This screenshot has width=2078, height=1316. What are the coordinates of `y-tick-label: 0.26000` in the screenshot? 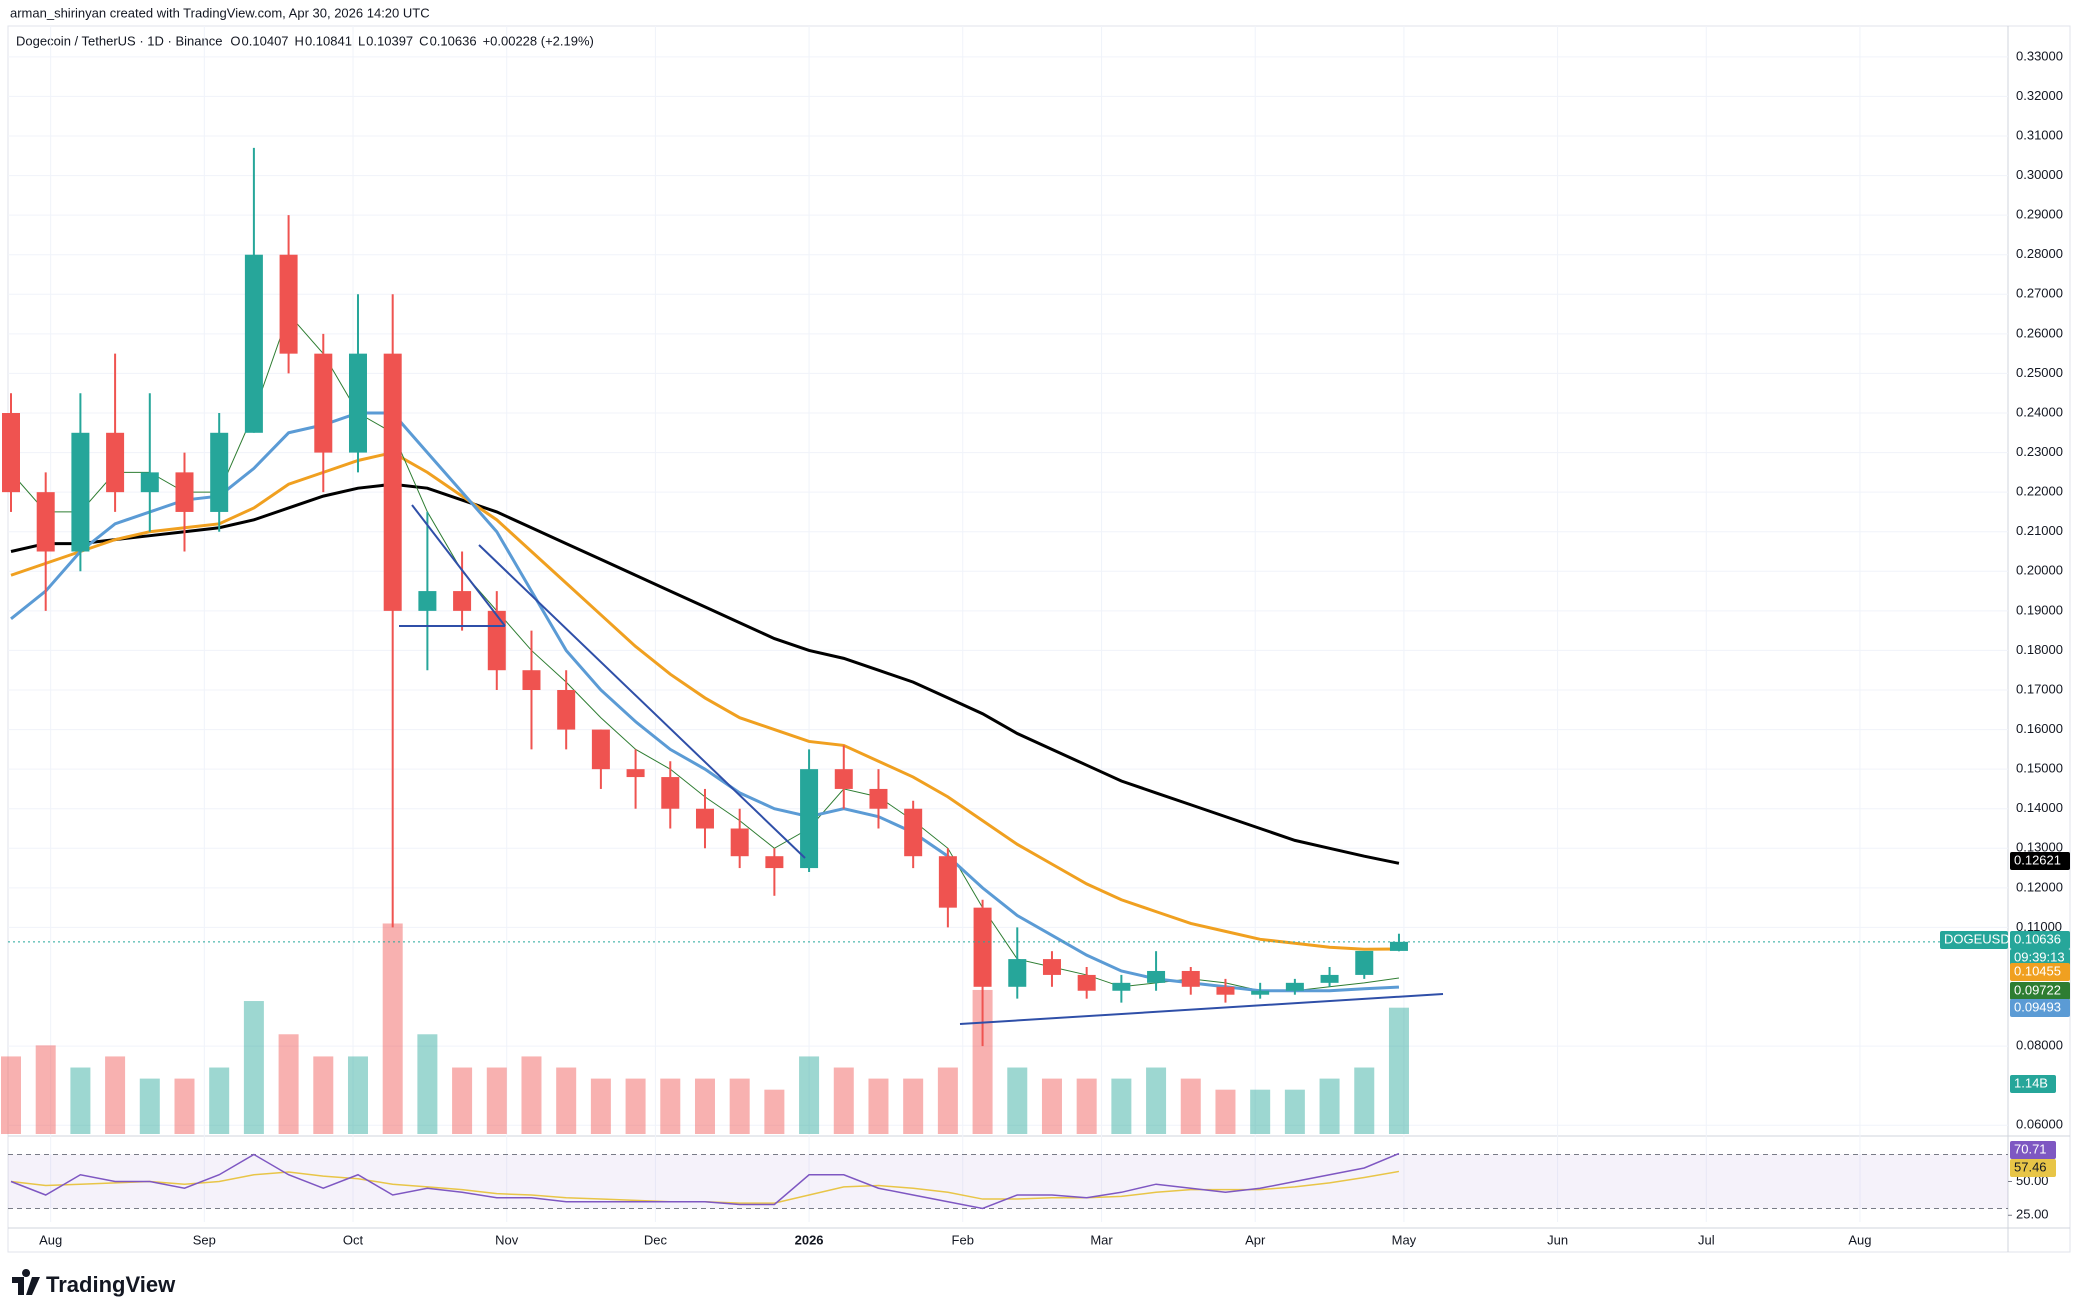 It's located at (2039, 332).